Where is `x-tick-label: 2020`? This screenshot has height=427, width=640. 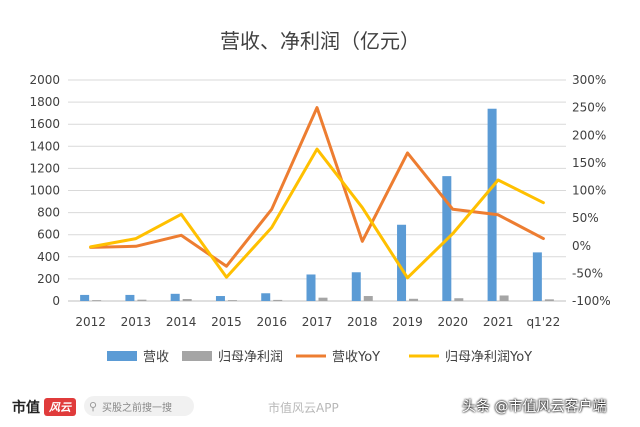 x-tick-label: 2020 is located at coordinates (453, 322).